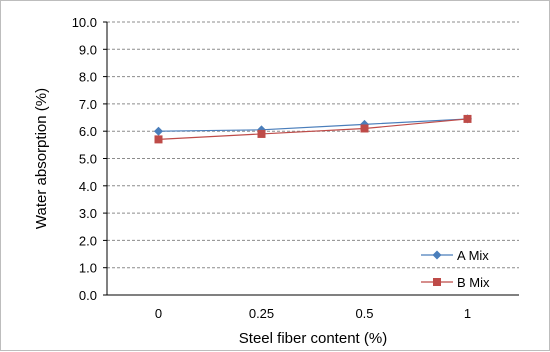  I want to click on legend-entry-b-mix: B Mix, so click(455, 282).